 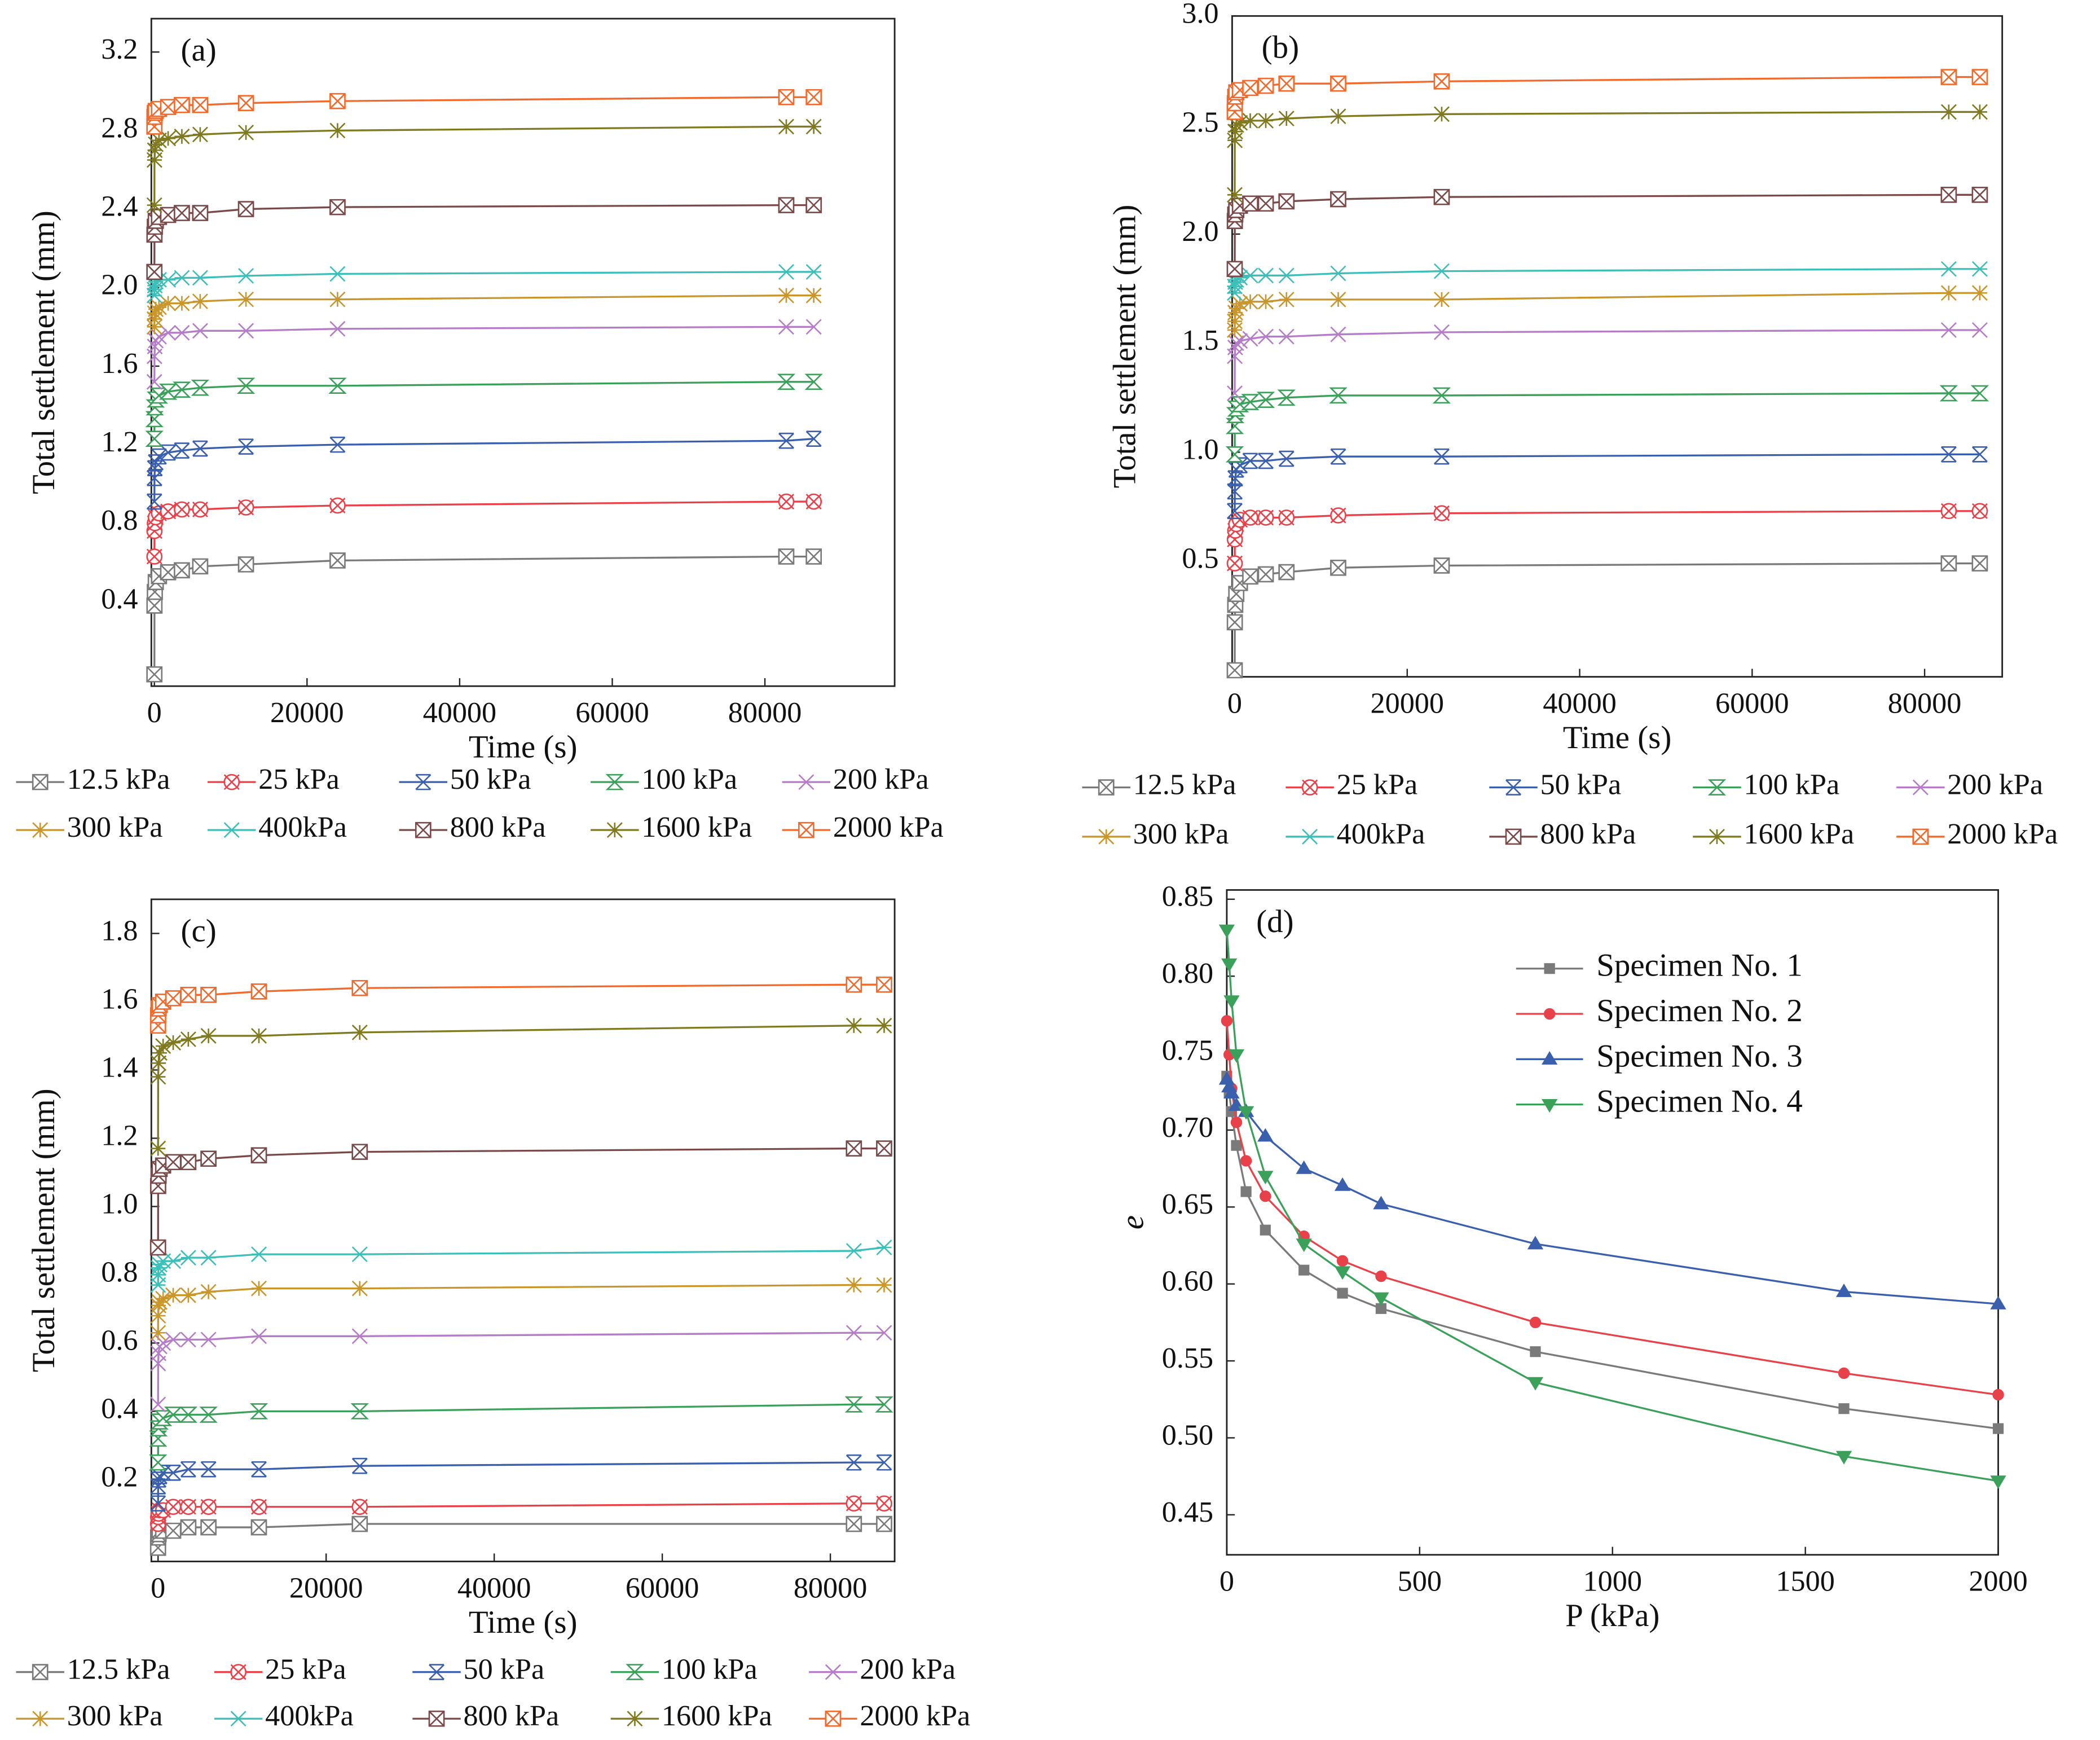 What do you see at coordinates (115, 1716) in the screenshot?
I see `legend-label: 300 kPa` at bounding box center [115, 1716].